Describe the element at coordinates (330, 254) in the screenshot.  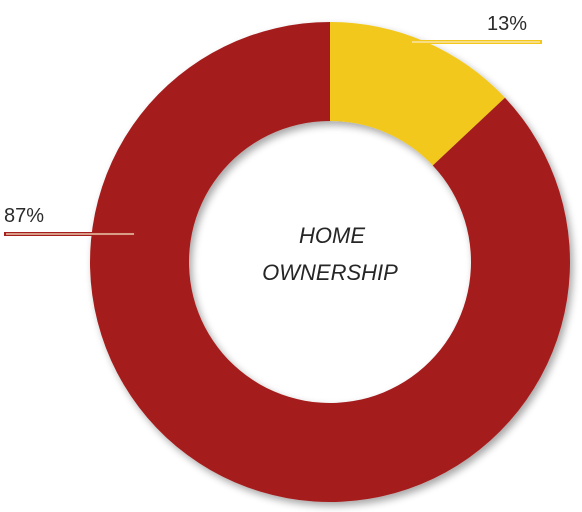
I see `center-label: HOME OWNERSHIP` at that location.